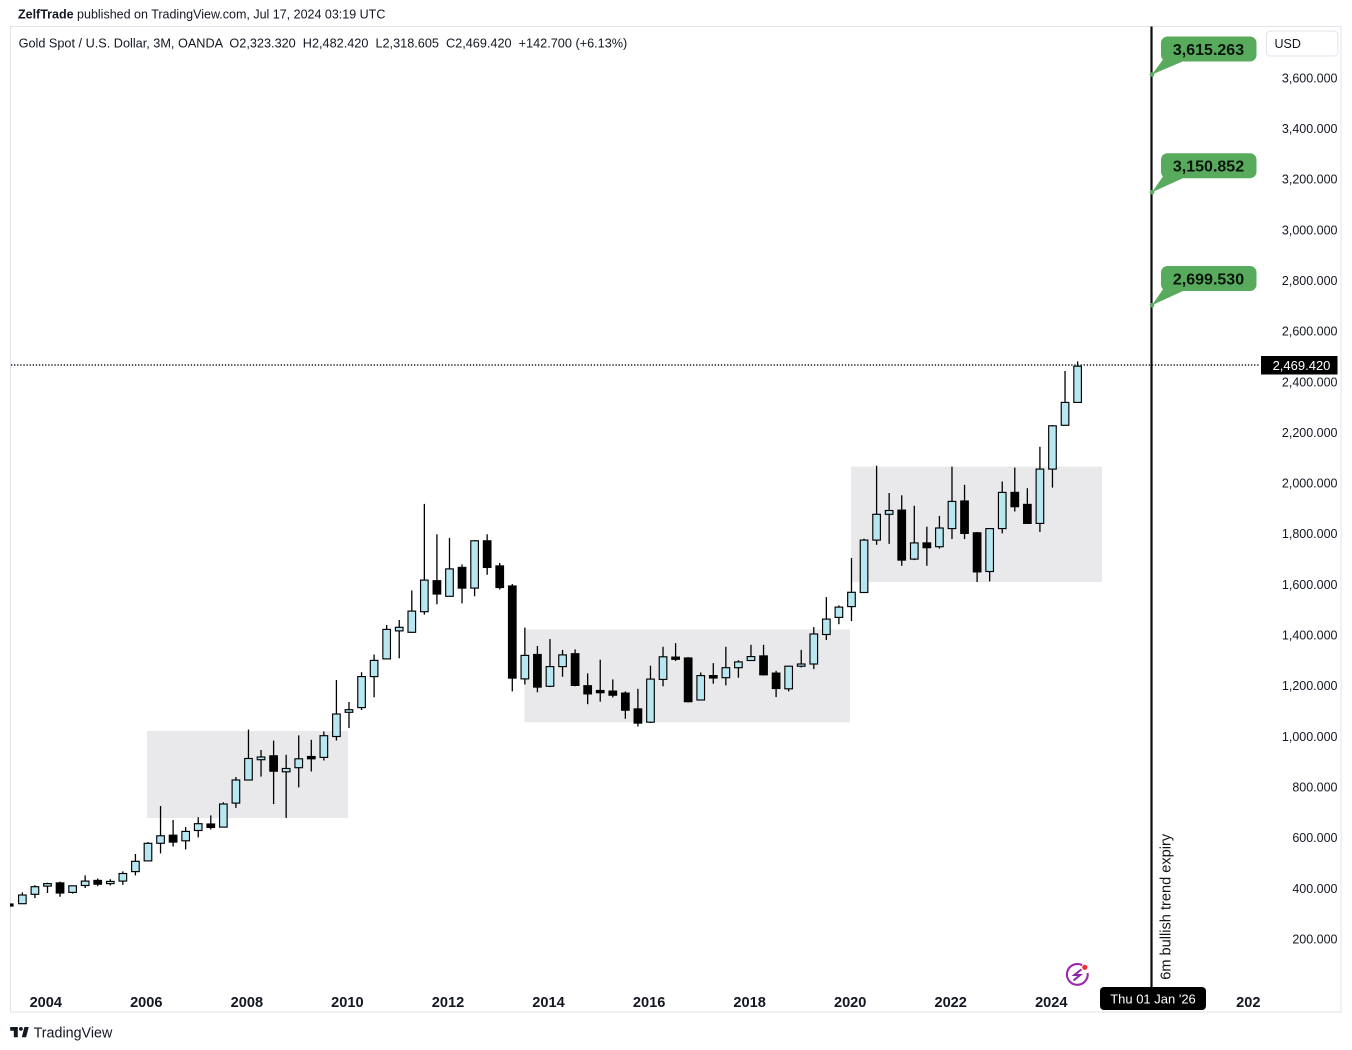 This screenshot has width=1352, height=1050. Describe the element at coordinates (1314, 838) in the screenshot. I see `svg-text: 600.000` at that location.